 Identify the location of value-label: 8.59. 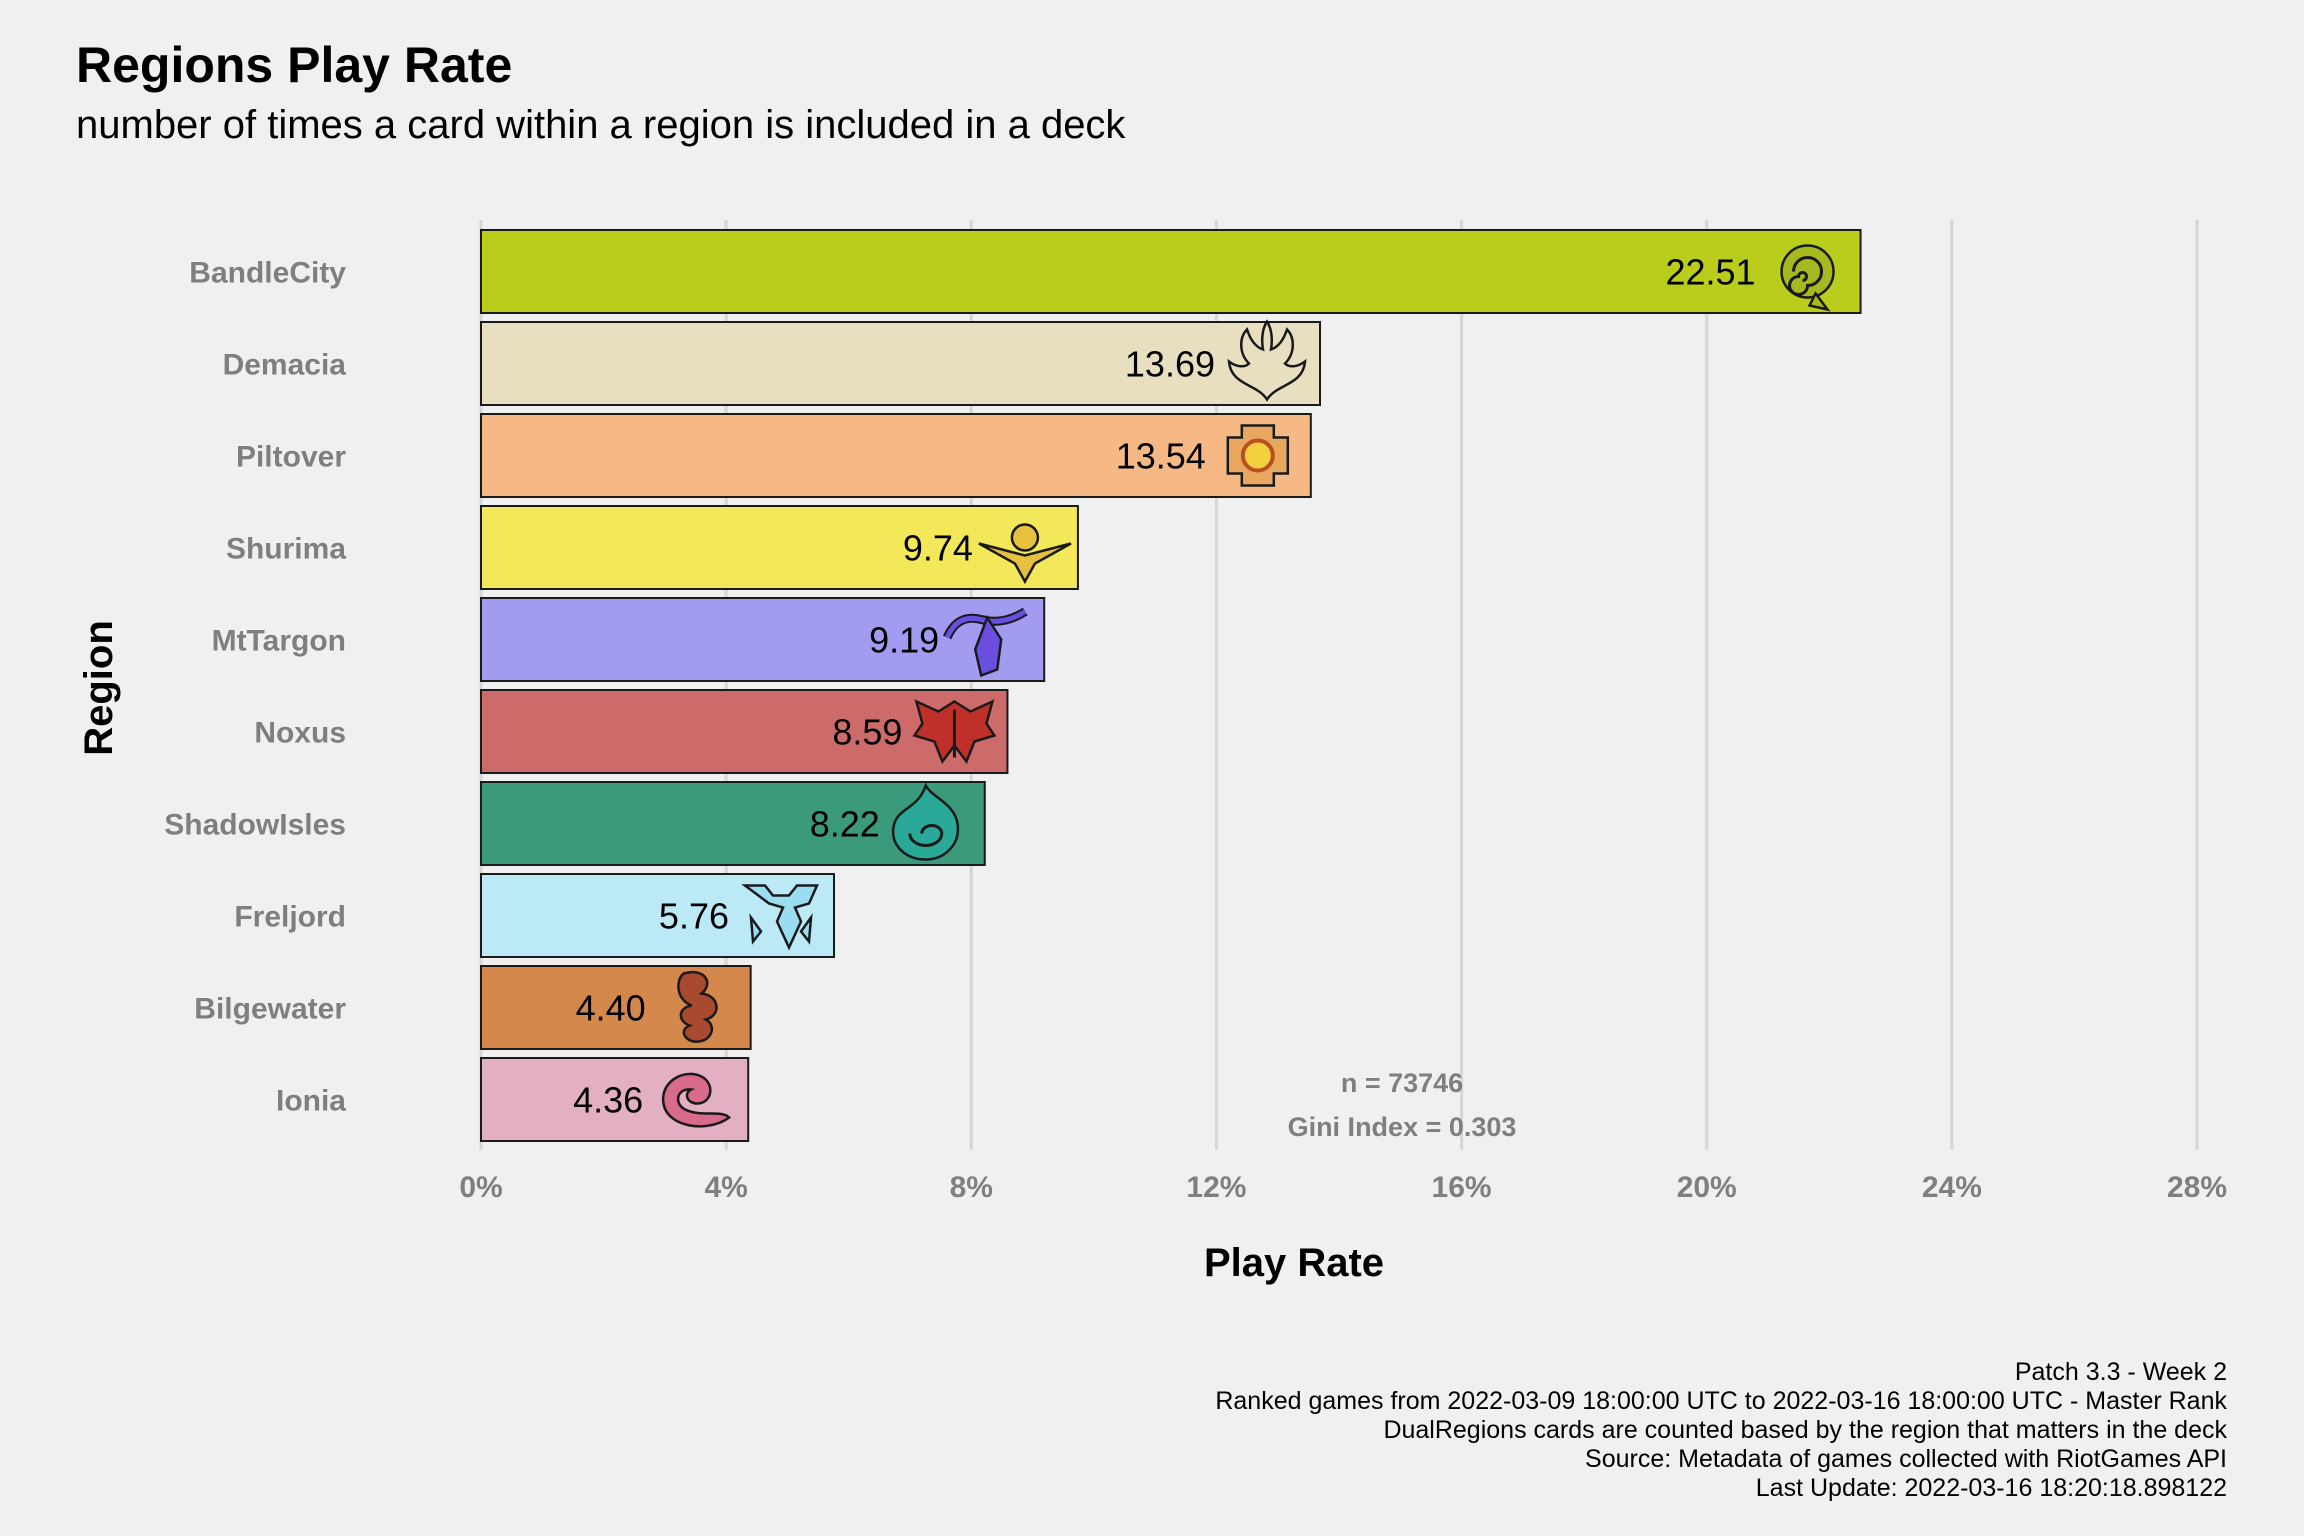
(867, 732).